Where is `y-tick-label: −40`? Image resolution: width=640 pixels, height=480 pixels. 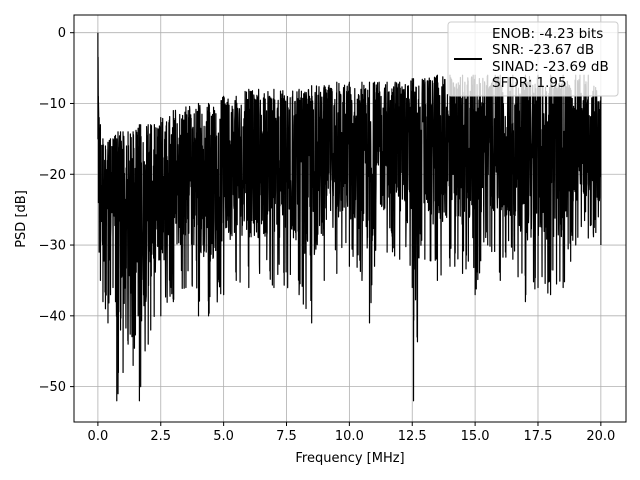
y-tick-label: −40 is located at coordinates (52, 316).